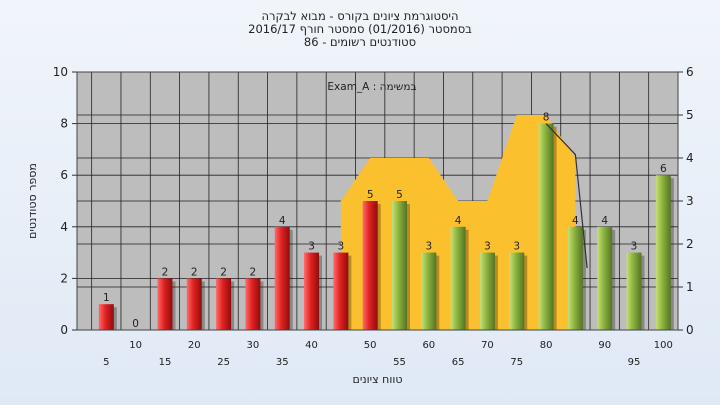 This screenshot has height=405, width=720. I want to click on x-axis-tick-label: 35, so click(282, 362).